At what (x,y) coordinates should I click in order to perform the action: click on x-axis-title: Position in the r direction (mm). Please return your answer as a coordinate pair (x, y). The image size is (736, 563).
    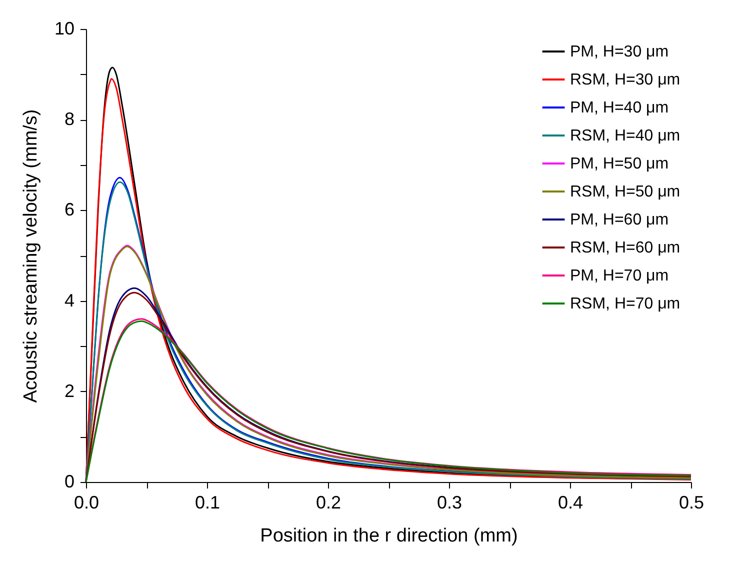
    Looking at the image, I should click on (389, 536).